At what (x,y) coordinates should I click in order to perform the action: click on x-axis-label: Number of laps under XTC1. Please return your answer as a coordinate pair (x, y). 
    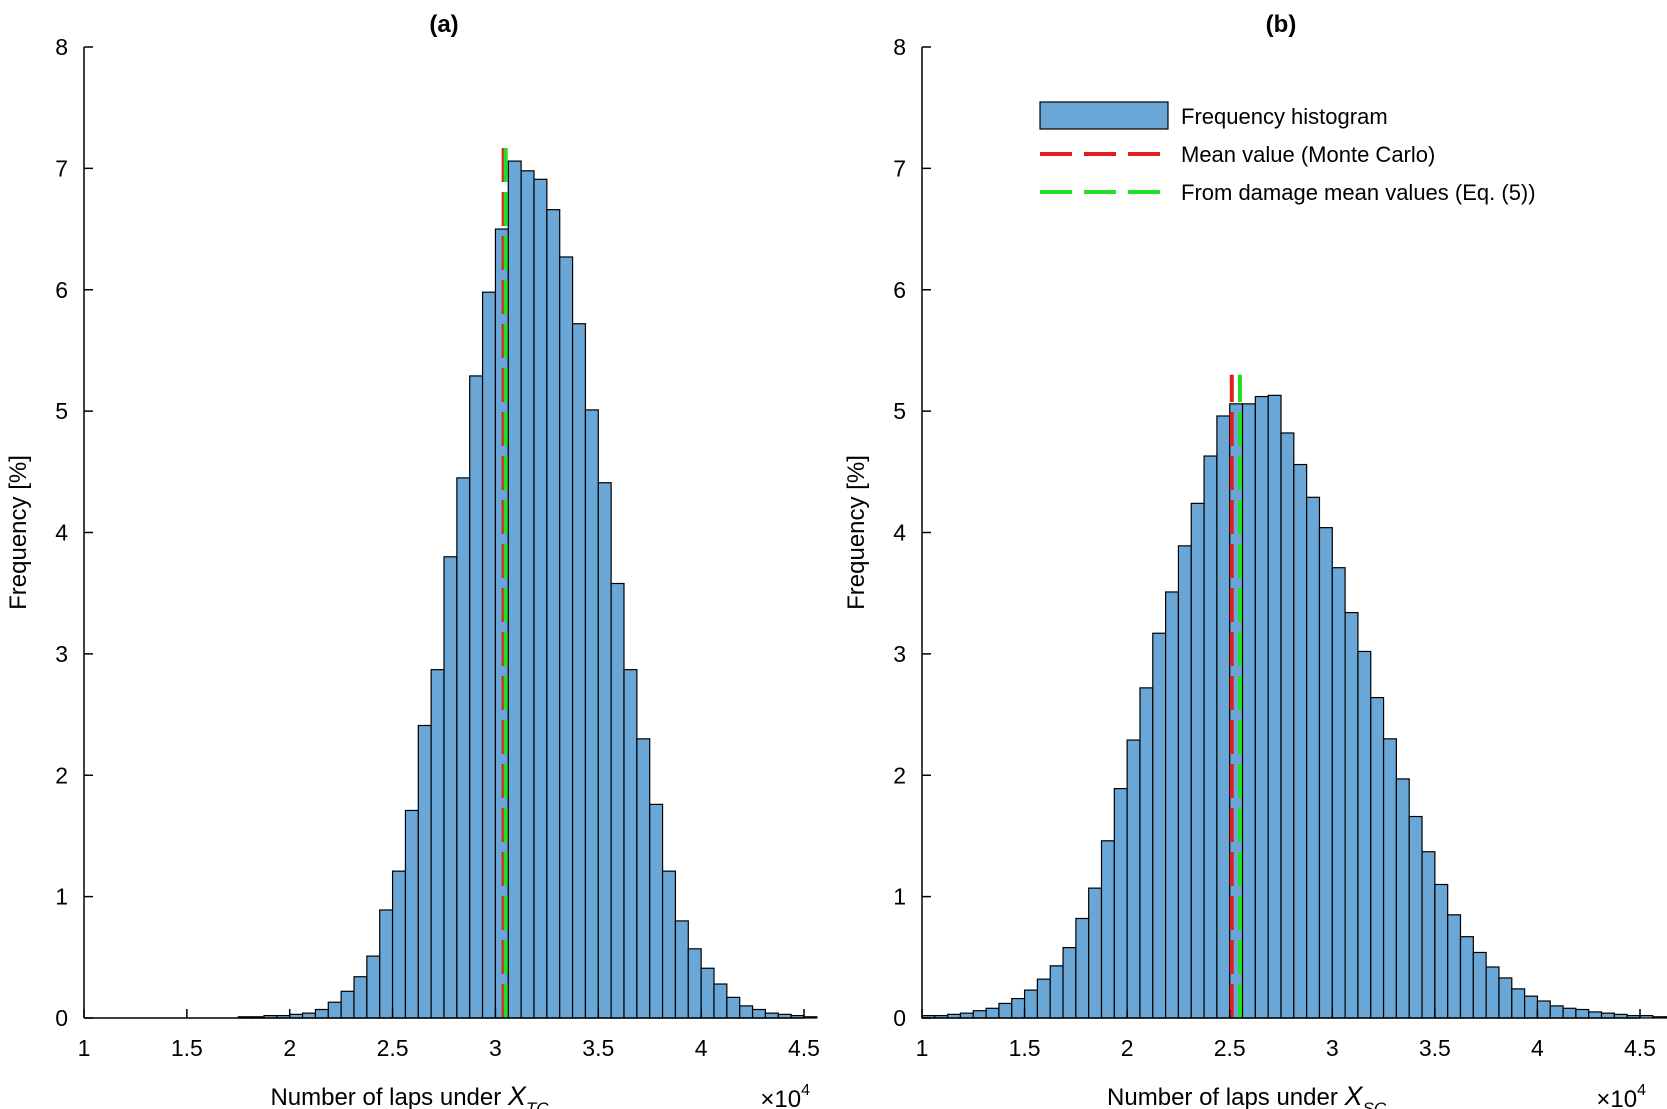
    Looking at the image, I should click on (412, 1095).